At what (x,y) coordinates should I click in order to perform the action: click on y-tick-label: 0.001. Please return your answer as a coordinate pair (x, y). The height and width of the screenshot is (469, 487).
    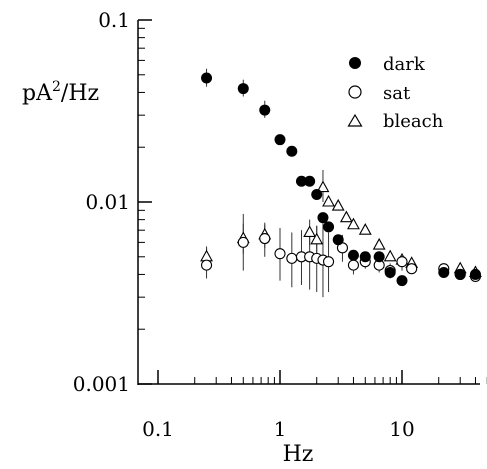
    Looking at the image, I should click on (101, 384).